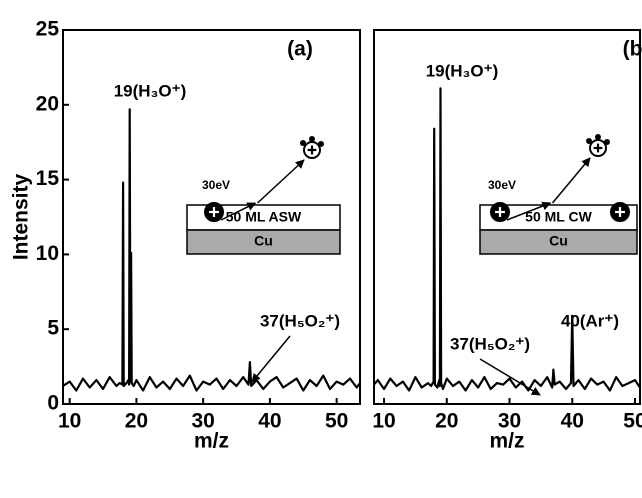  What do you see at coordinates (264, 217) in the screenshot?
I see `film-label: 50 ML ASW` at bounding box center [264, 217].